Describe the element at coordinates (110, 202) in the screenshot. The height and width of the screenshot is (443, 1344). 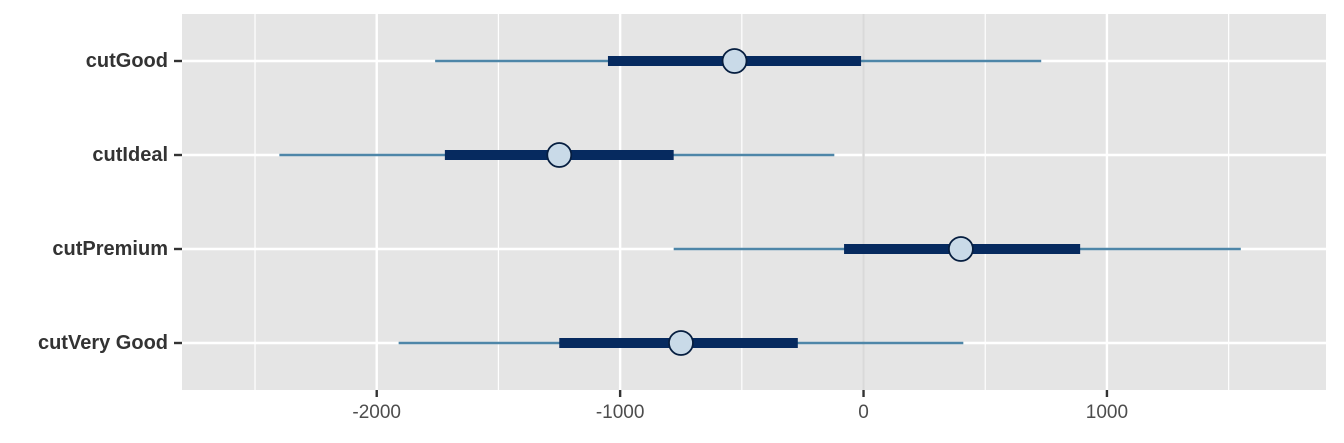
I see `y-axis: cutGood cutIdeal cutPremium cutVery Good` at that location.